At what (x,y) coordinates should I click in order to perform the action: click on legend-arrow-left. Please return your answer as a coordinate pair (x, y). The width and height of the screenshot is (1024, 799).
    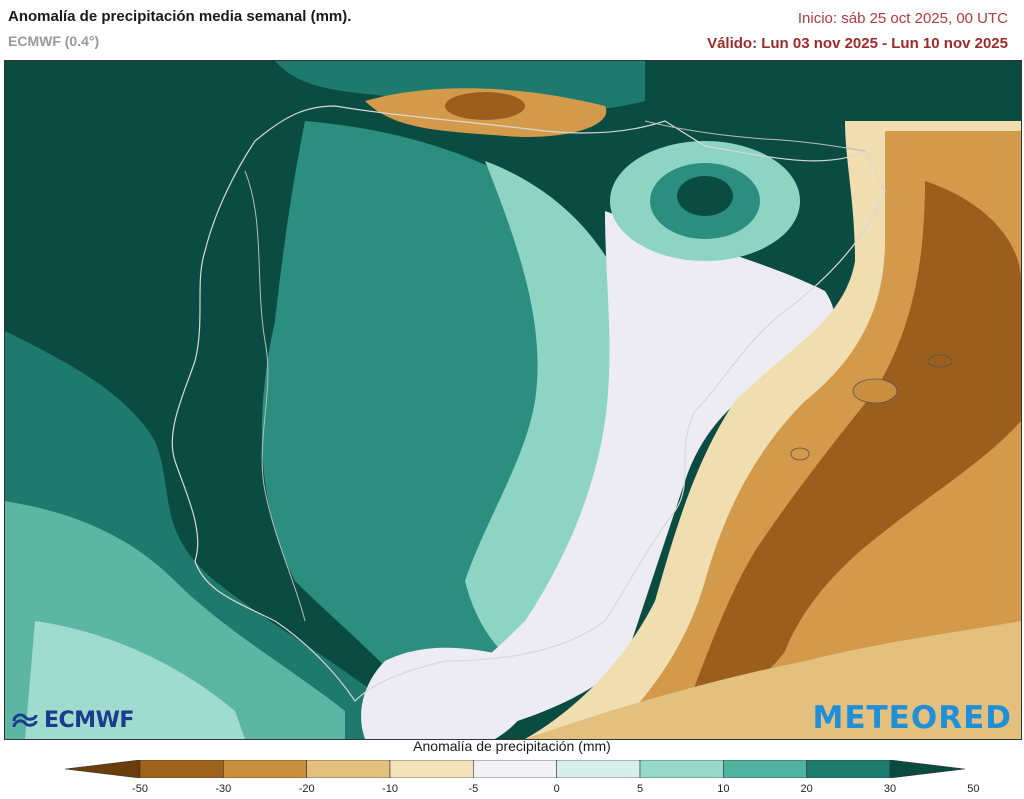
    Looking at the image, I should click on (103, 769).